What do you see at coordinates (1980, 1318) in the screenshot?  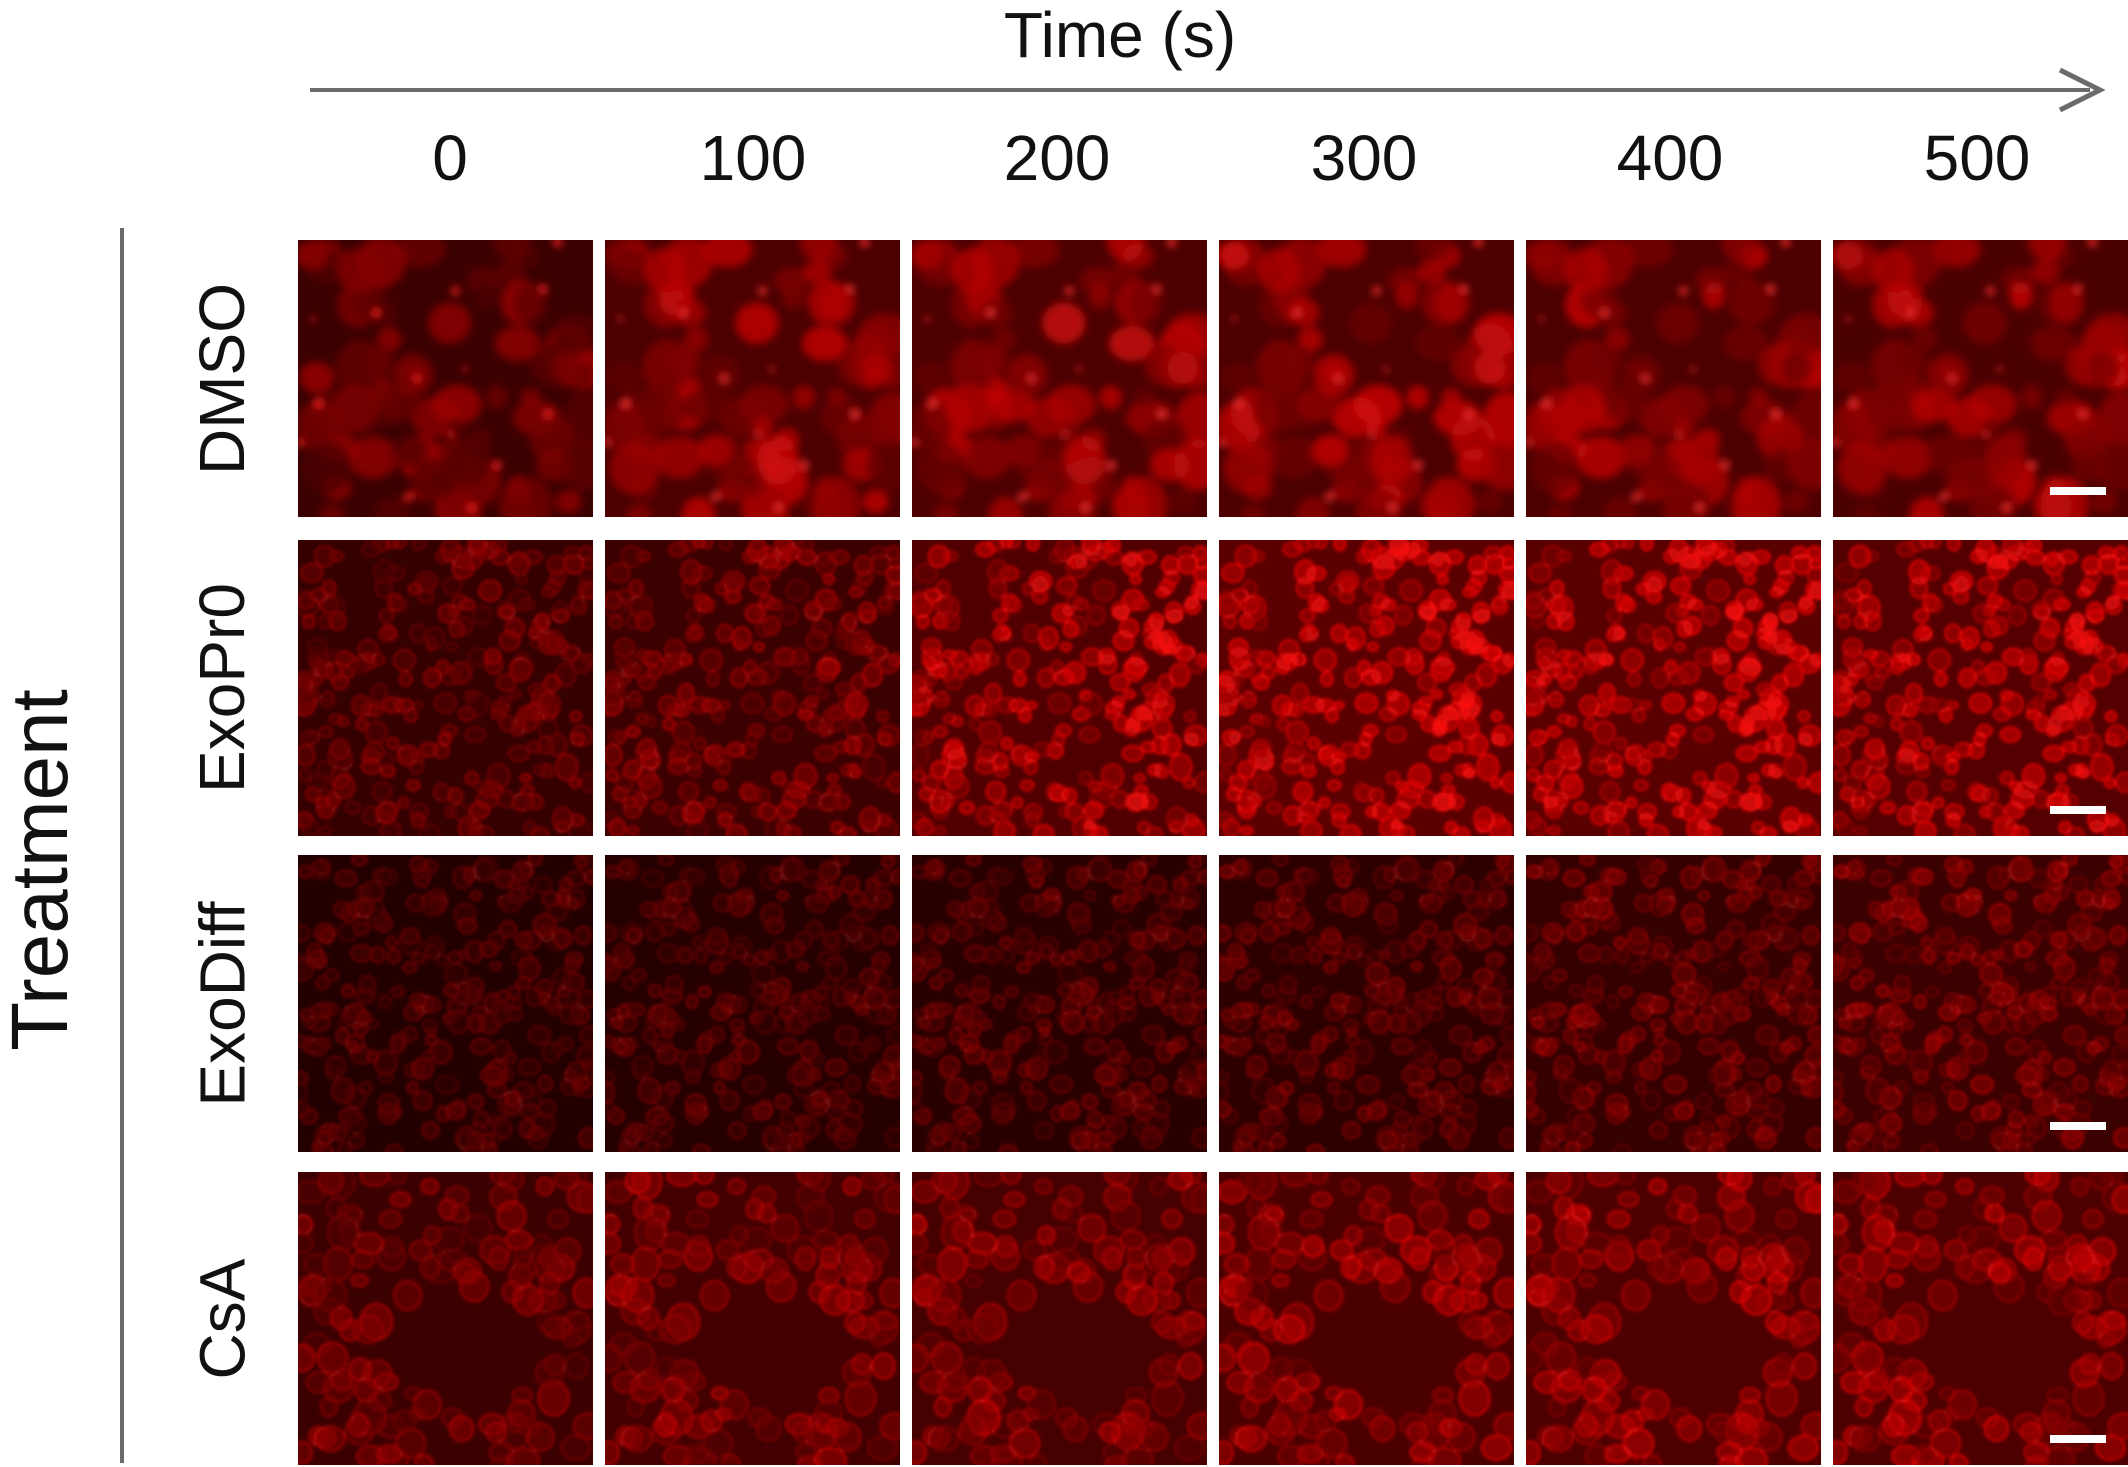 I see `micrograph-csa-t500` at bounding box center [1980, 1318].